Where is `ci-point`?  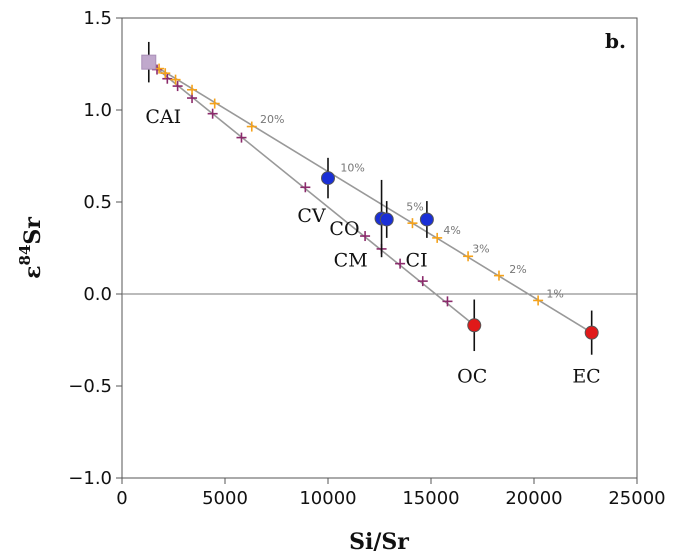 ci-point is located at coordinates (426, 219).